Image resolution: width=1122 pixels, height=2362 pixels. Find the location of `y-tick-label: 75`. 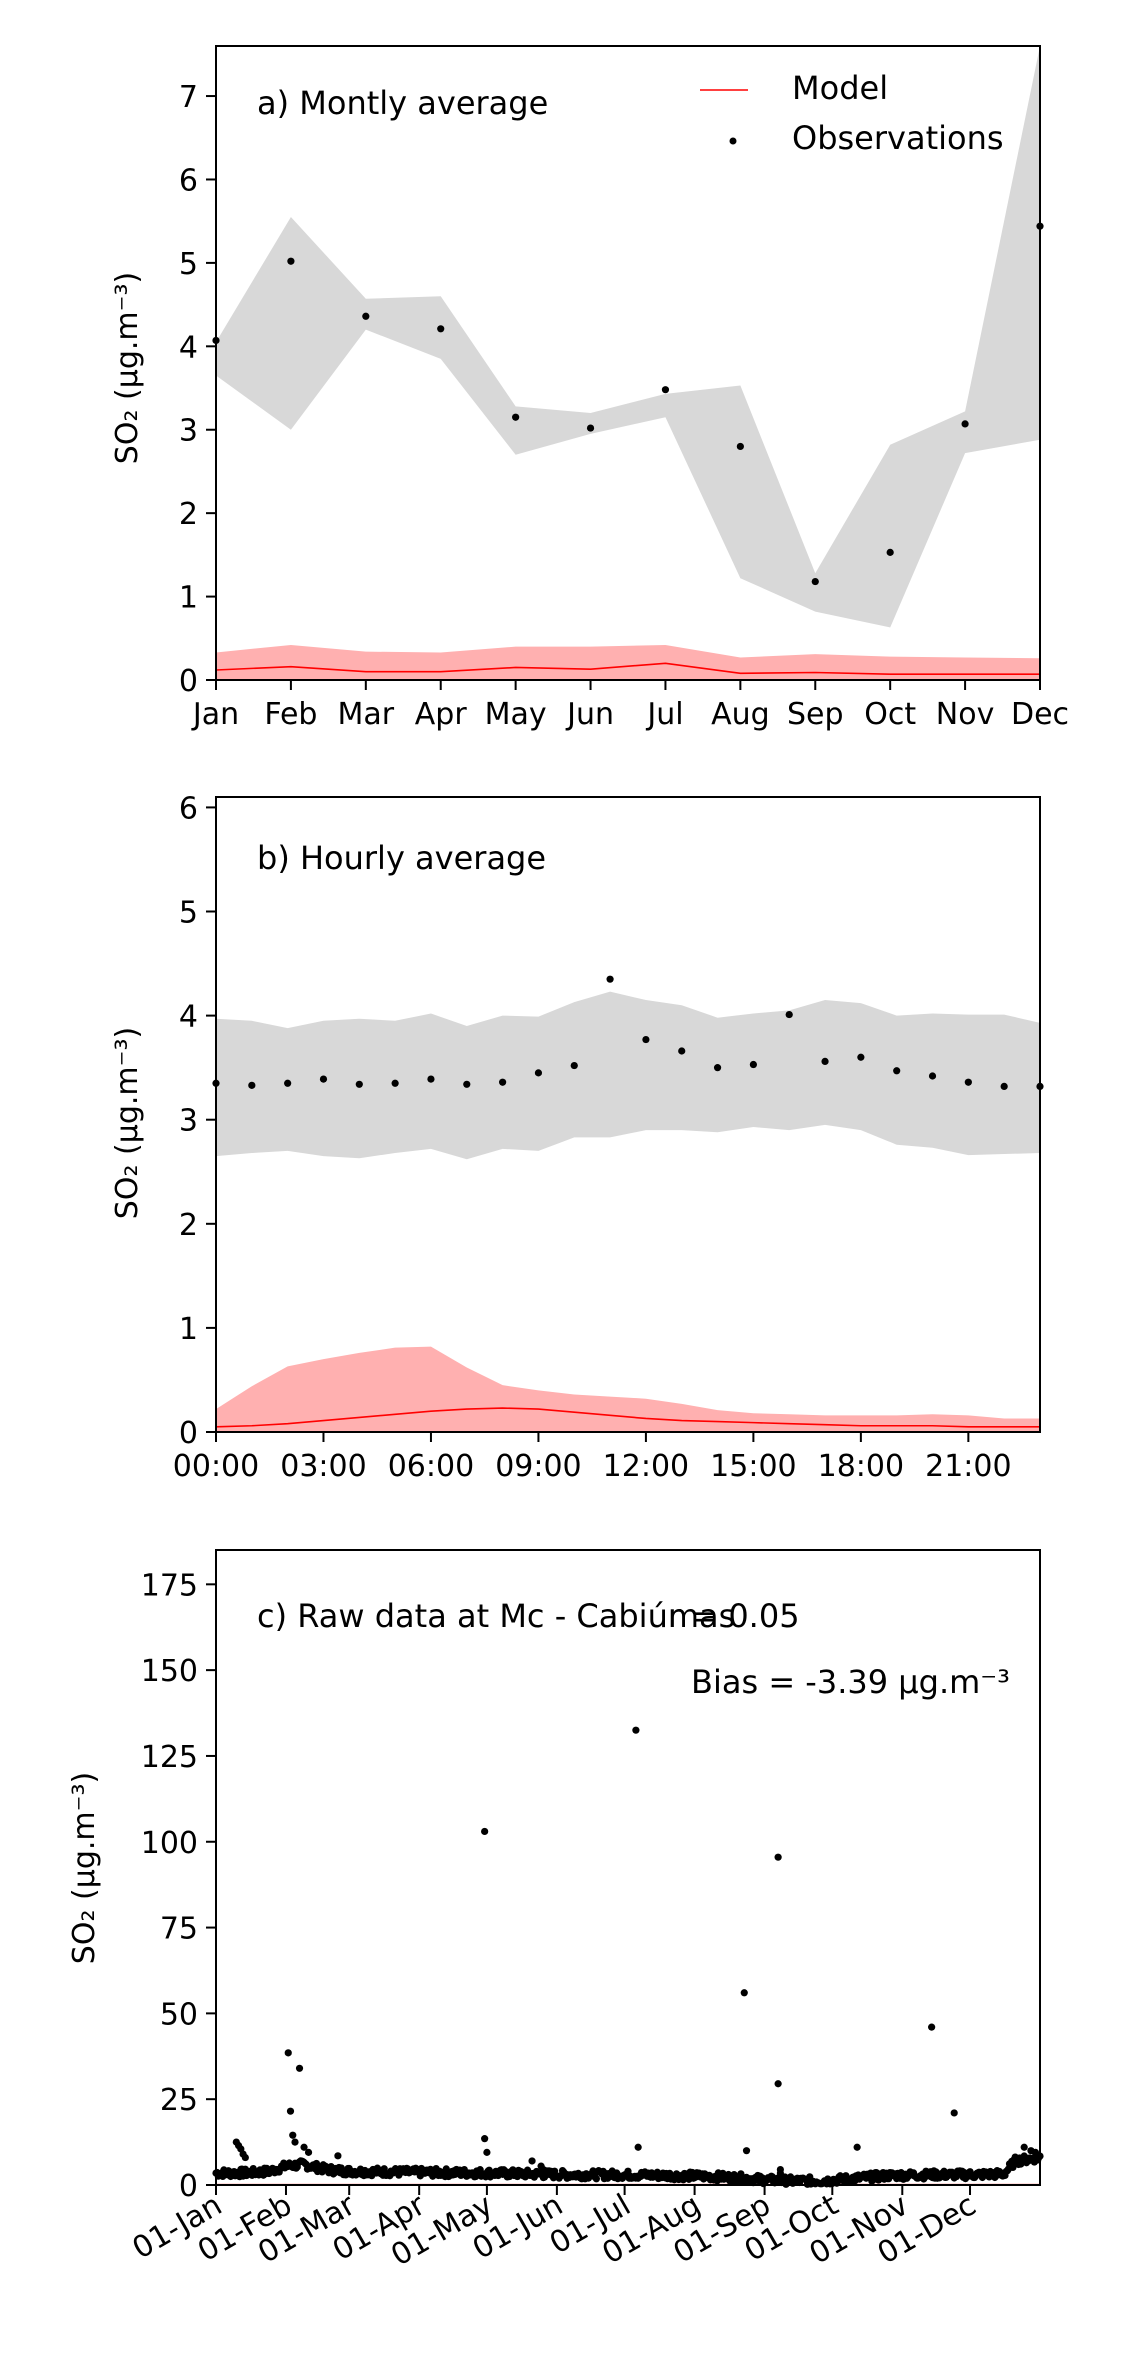

y-tick-label: 75 is located at coordinates (179, 1929).